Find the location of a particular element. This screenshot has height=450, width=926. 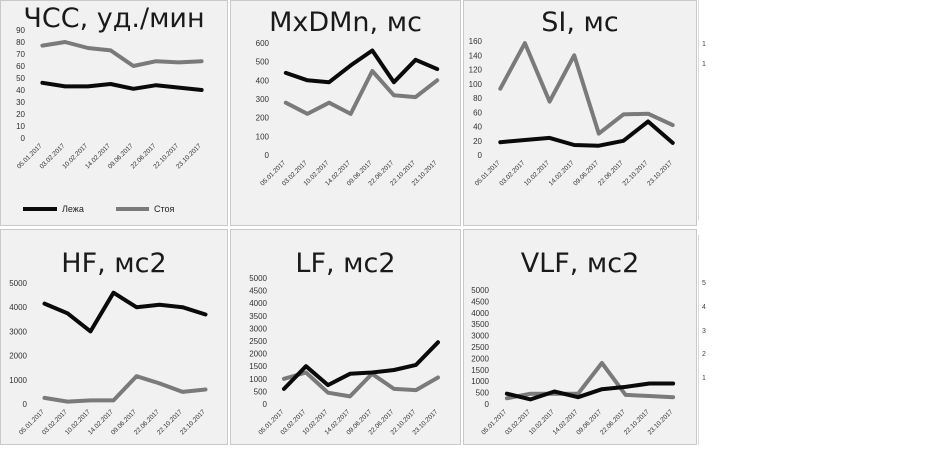

legend-label-standing: Стоя is located at coordinates (164, 209).